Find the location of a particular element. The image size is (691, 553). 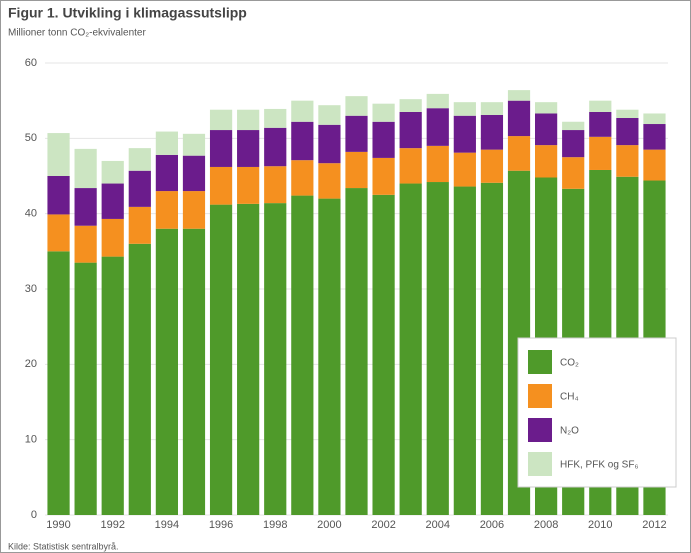

x-tick-label: 2010 is located at coordinates (600, 525).